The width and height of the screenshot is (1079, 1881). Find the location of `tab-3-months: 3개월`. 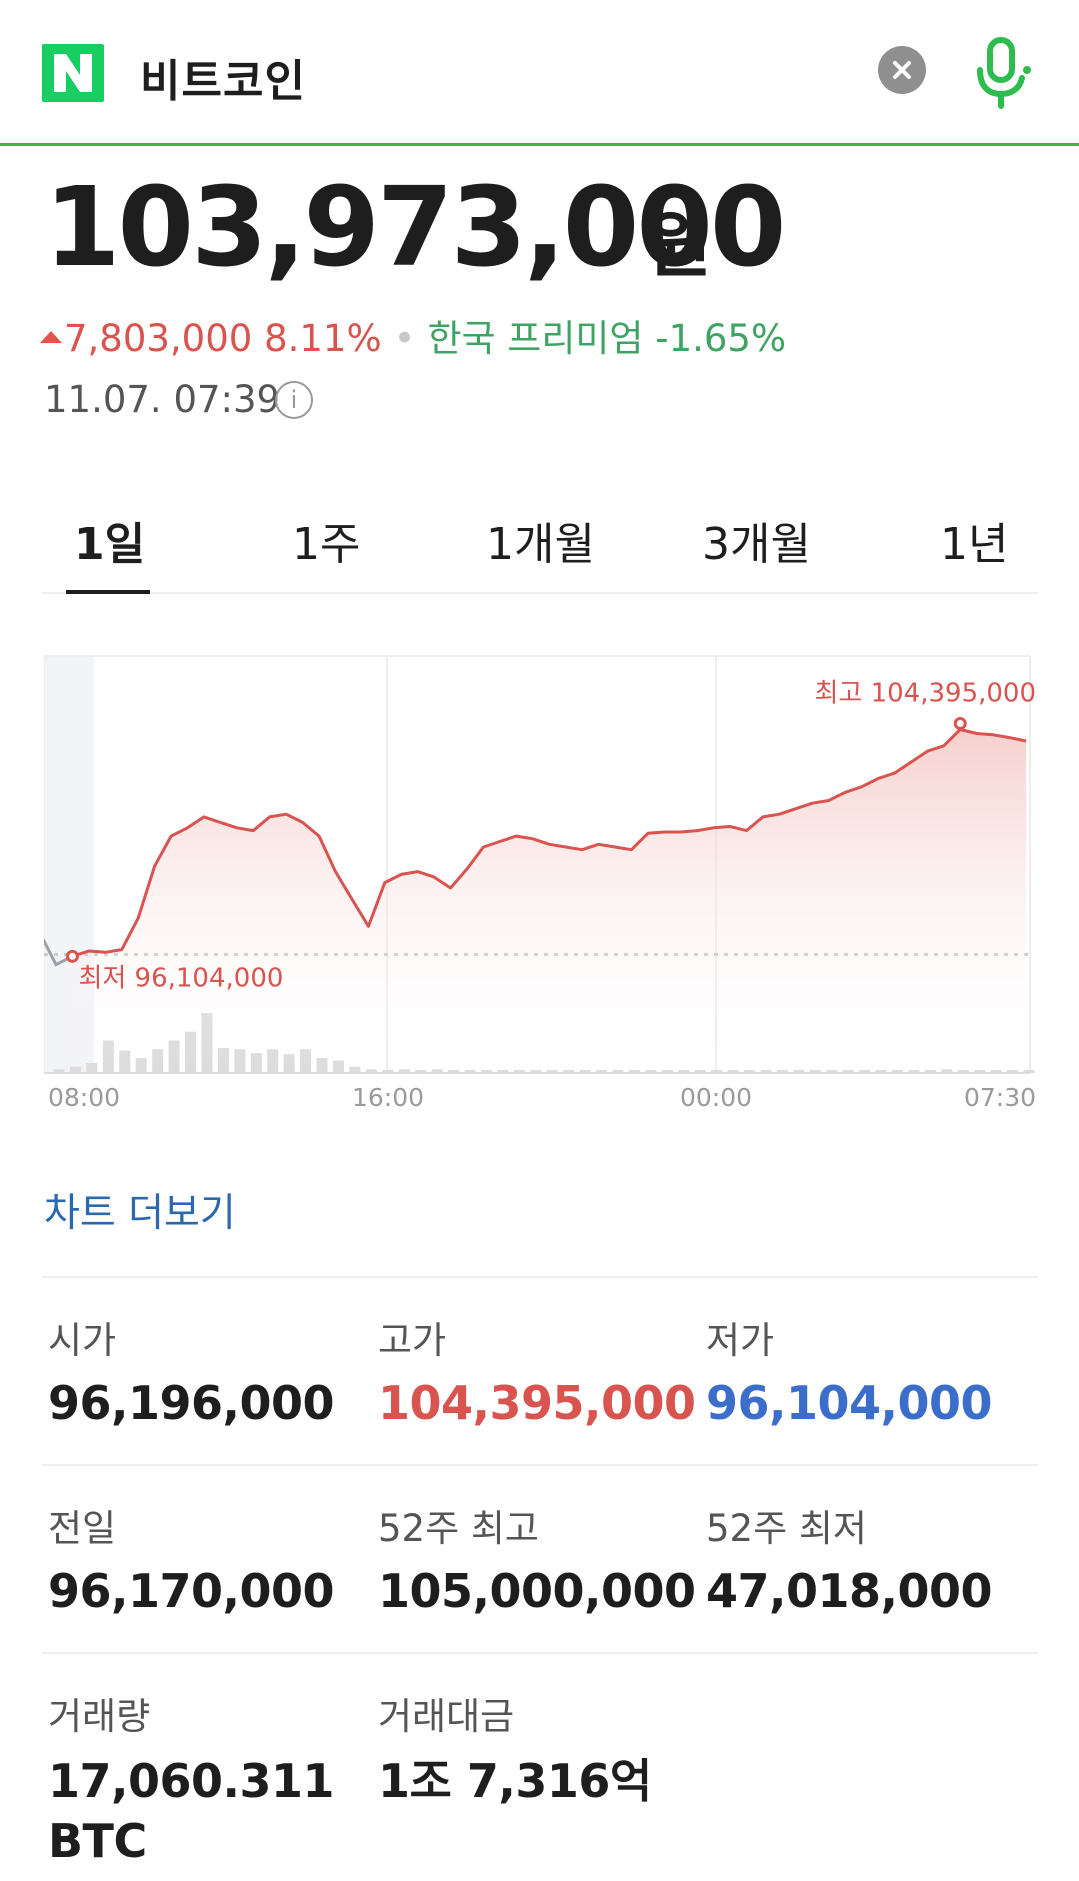

tab-3-months: 3개월 is located at coordinates (756, 544).